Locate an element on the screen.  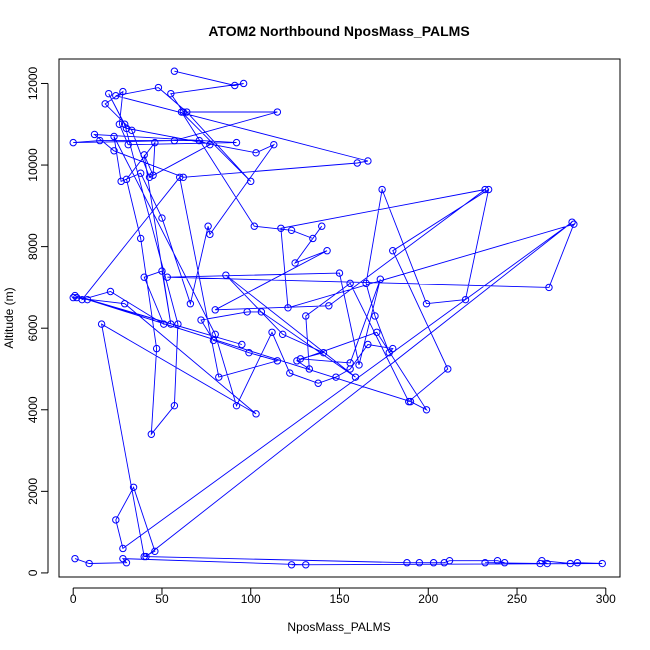
x-tick-label: 100 is located at coordinates (251, 599).